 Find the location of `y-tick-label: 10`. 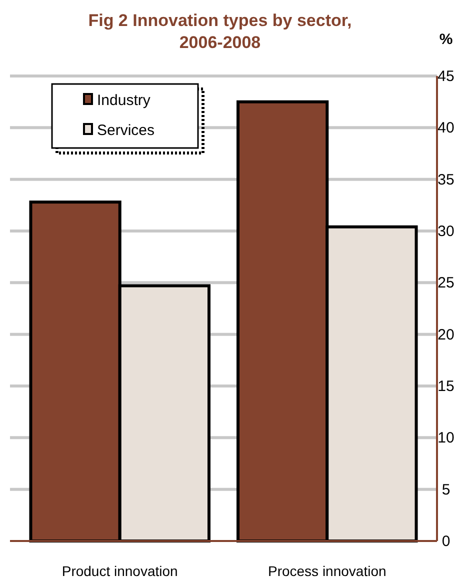

y-tick-label: 10 is located at coordinates (446, 438).